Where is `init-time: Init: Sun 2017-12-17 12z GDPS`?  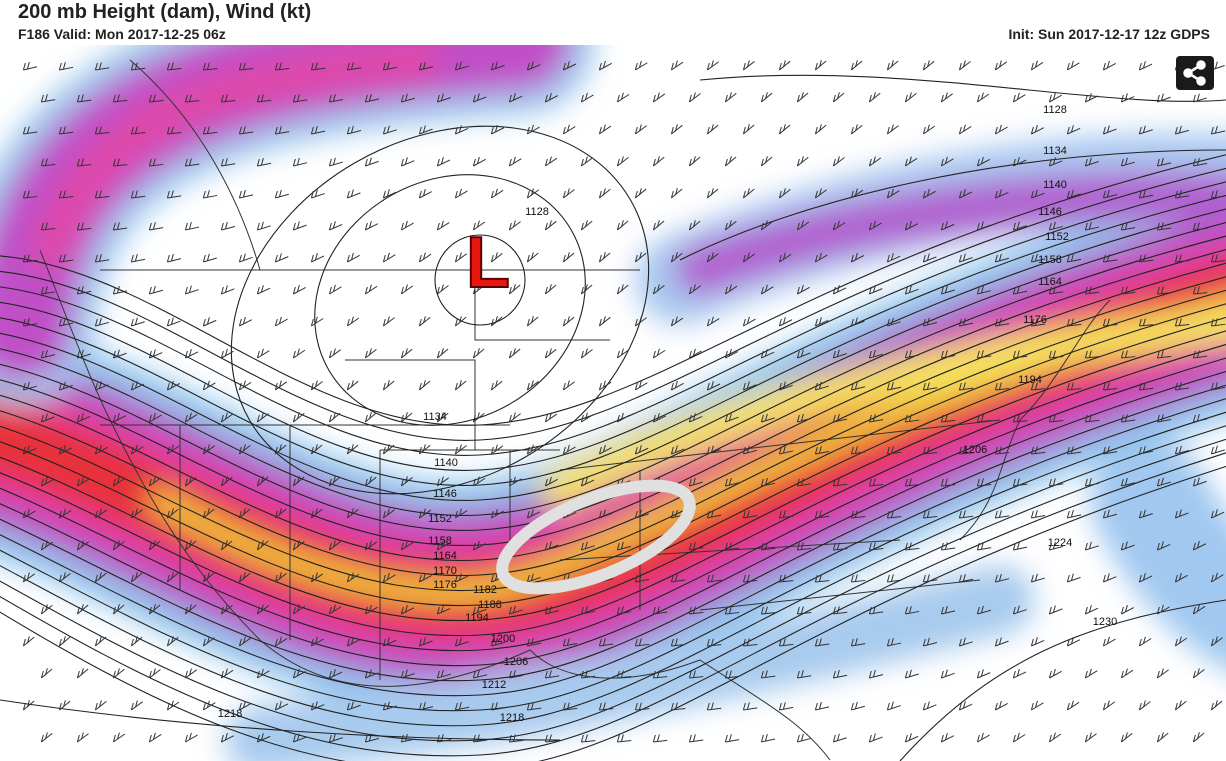 init-time: Init: Sun 2017-12-17 12z GDPS is located at coordinates (1109, 34).